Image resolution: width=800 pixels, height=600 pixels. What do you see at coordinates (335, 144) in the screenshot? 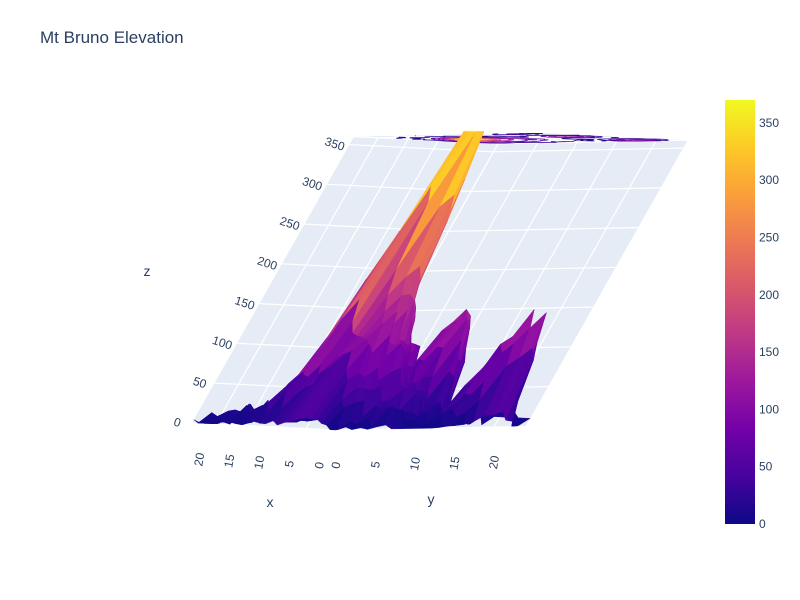
I see `z-tick-label: 350` at bounding box center [335, 144].